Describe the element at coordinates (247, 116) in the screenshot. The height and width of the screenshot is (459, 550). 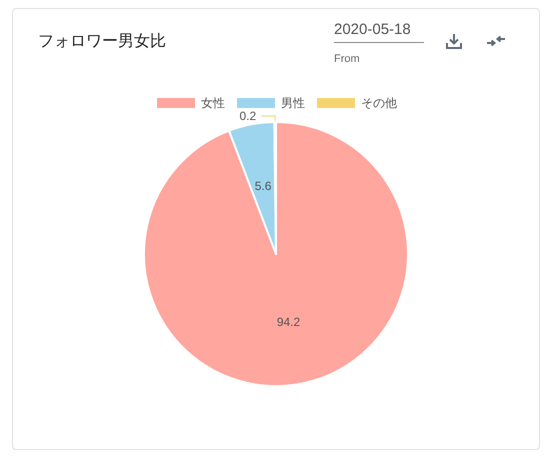
I see `data-label: 0.2` at that location.